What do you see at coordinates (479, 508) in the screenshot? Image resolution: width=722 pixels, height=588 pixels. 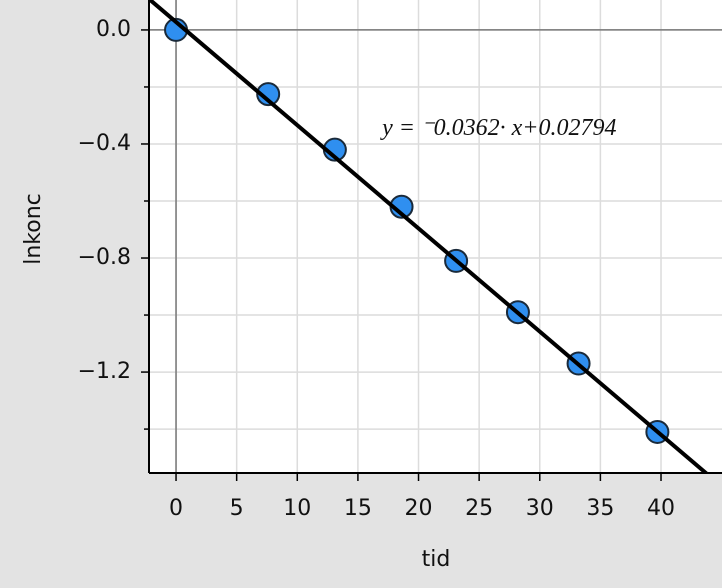 I see `x-tick-label: 25` at bounding box center [479, 508].